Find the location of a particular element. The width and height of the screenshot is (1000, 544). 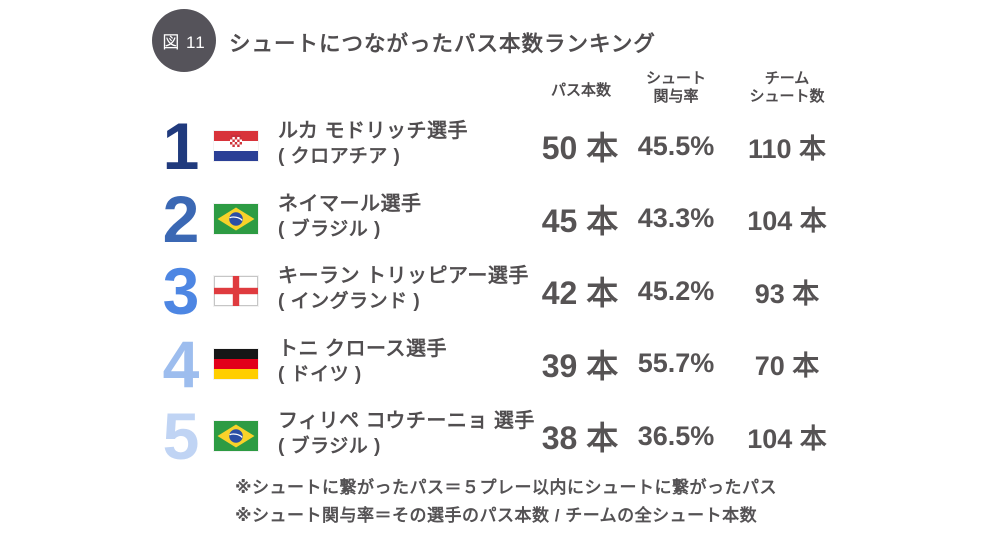

column-header-passes-label: パス本数 is located at coordinates (580, 90).